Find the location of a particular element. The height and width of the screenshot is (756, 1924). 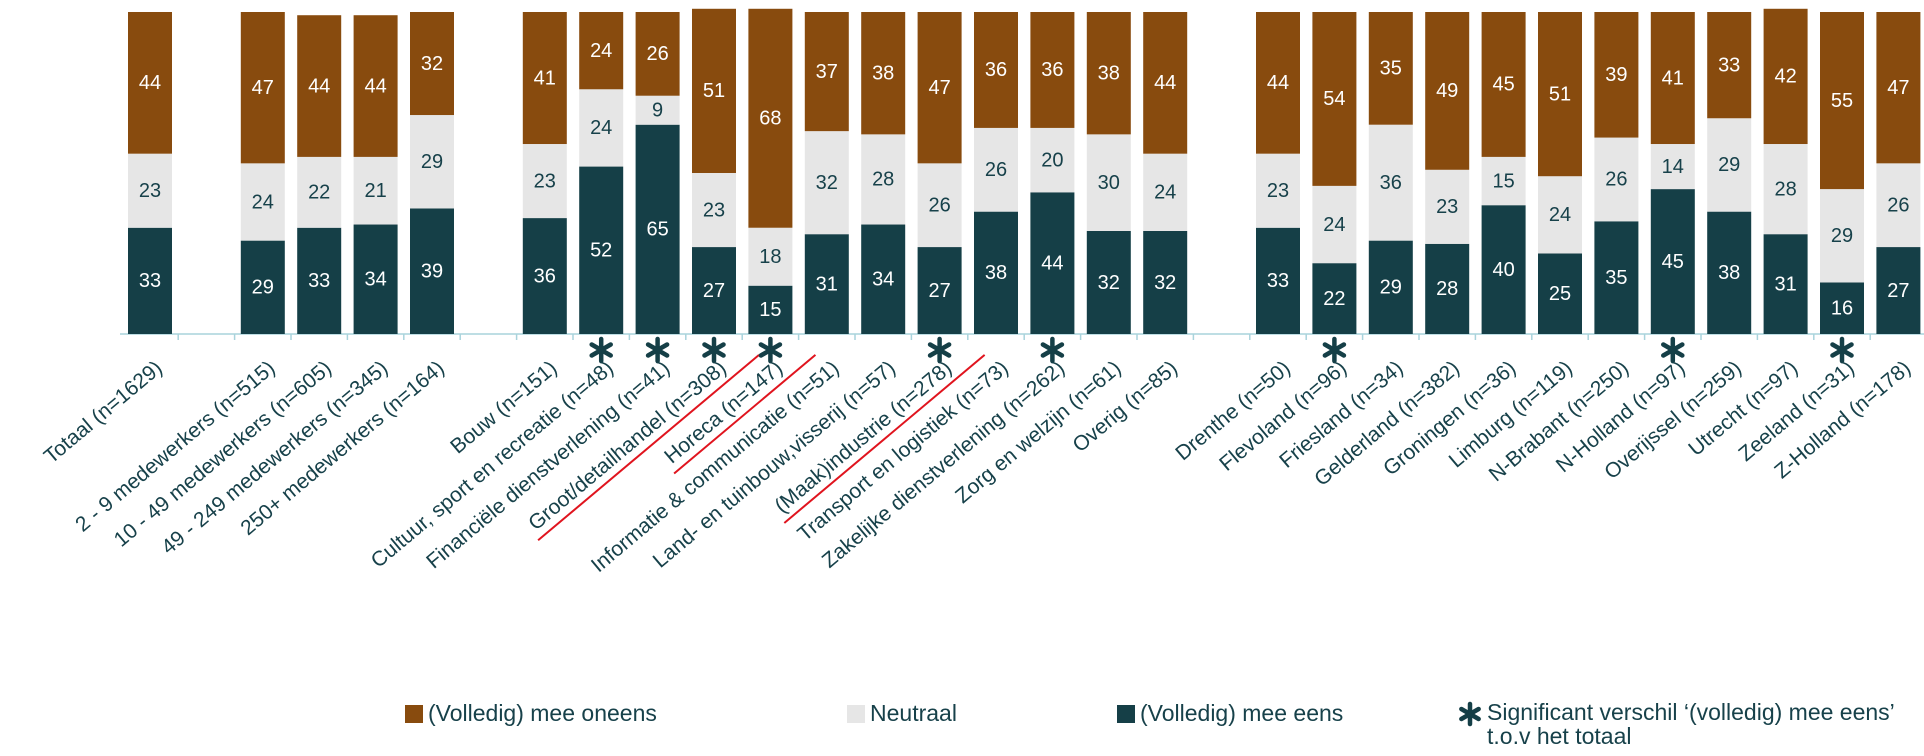

value-label: 68 is located at coordinates (770, 119).